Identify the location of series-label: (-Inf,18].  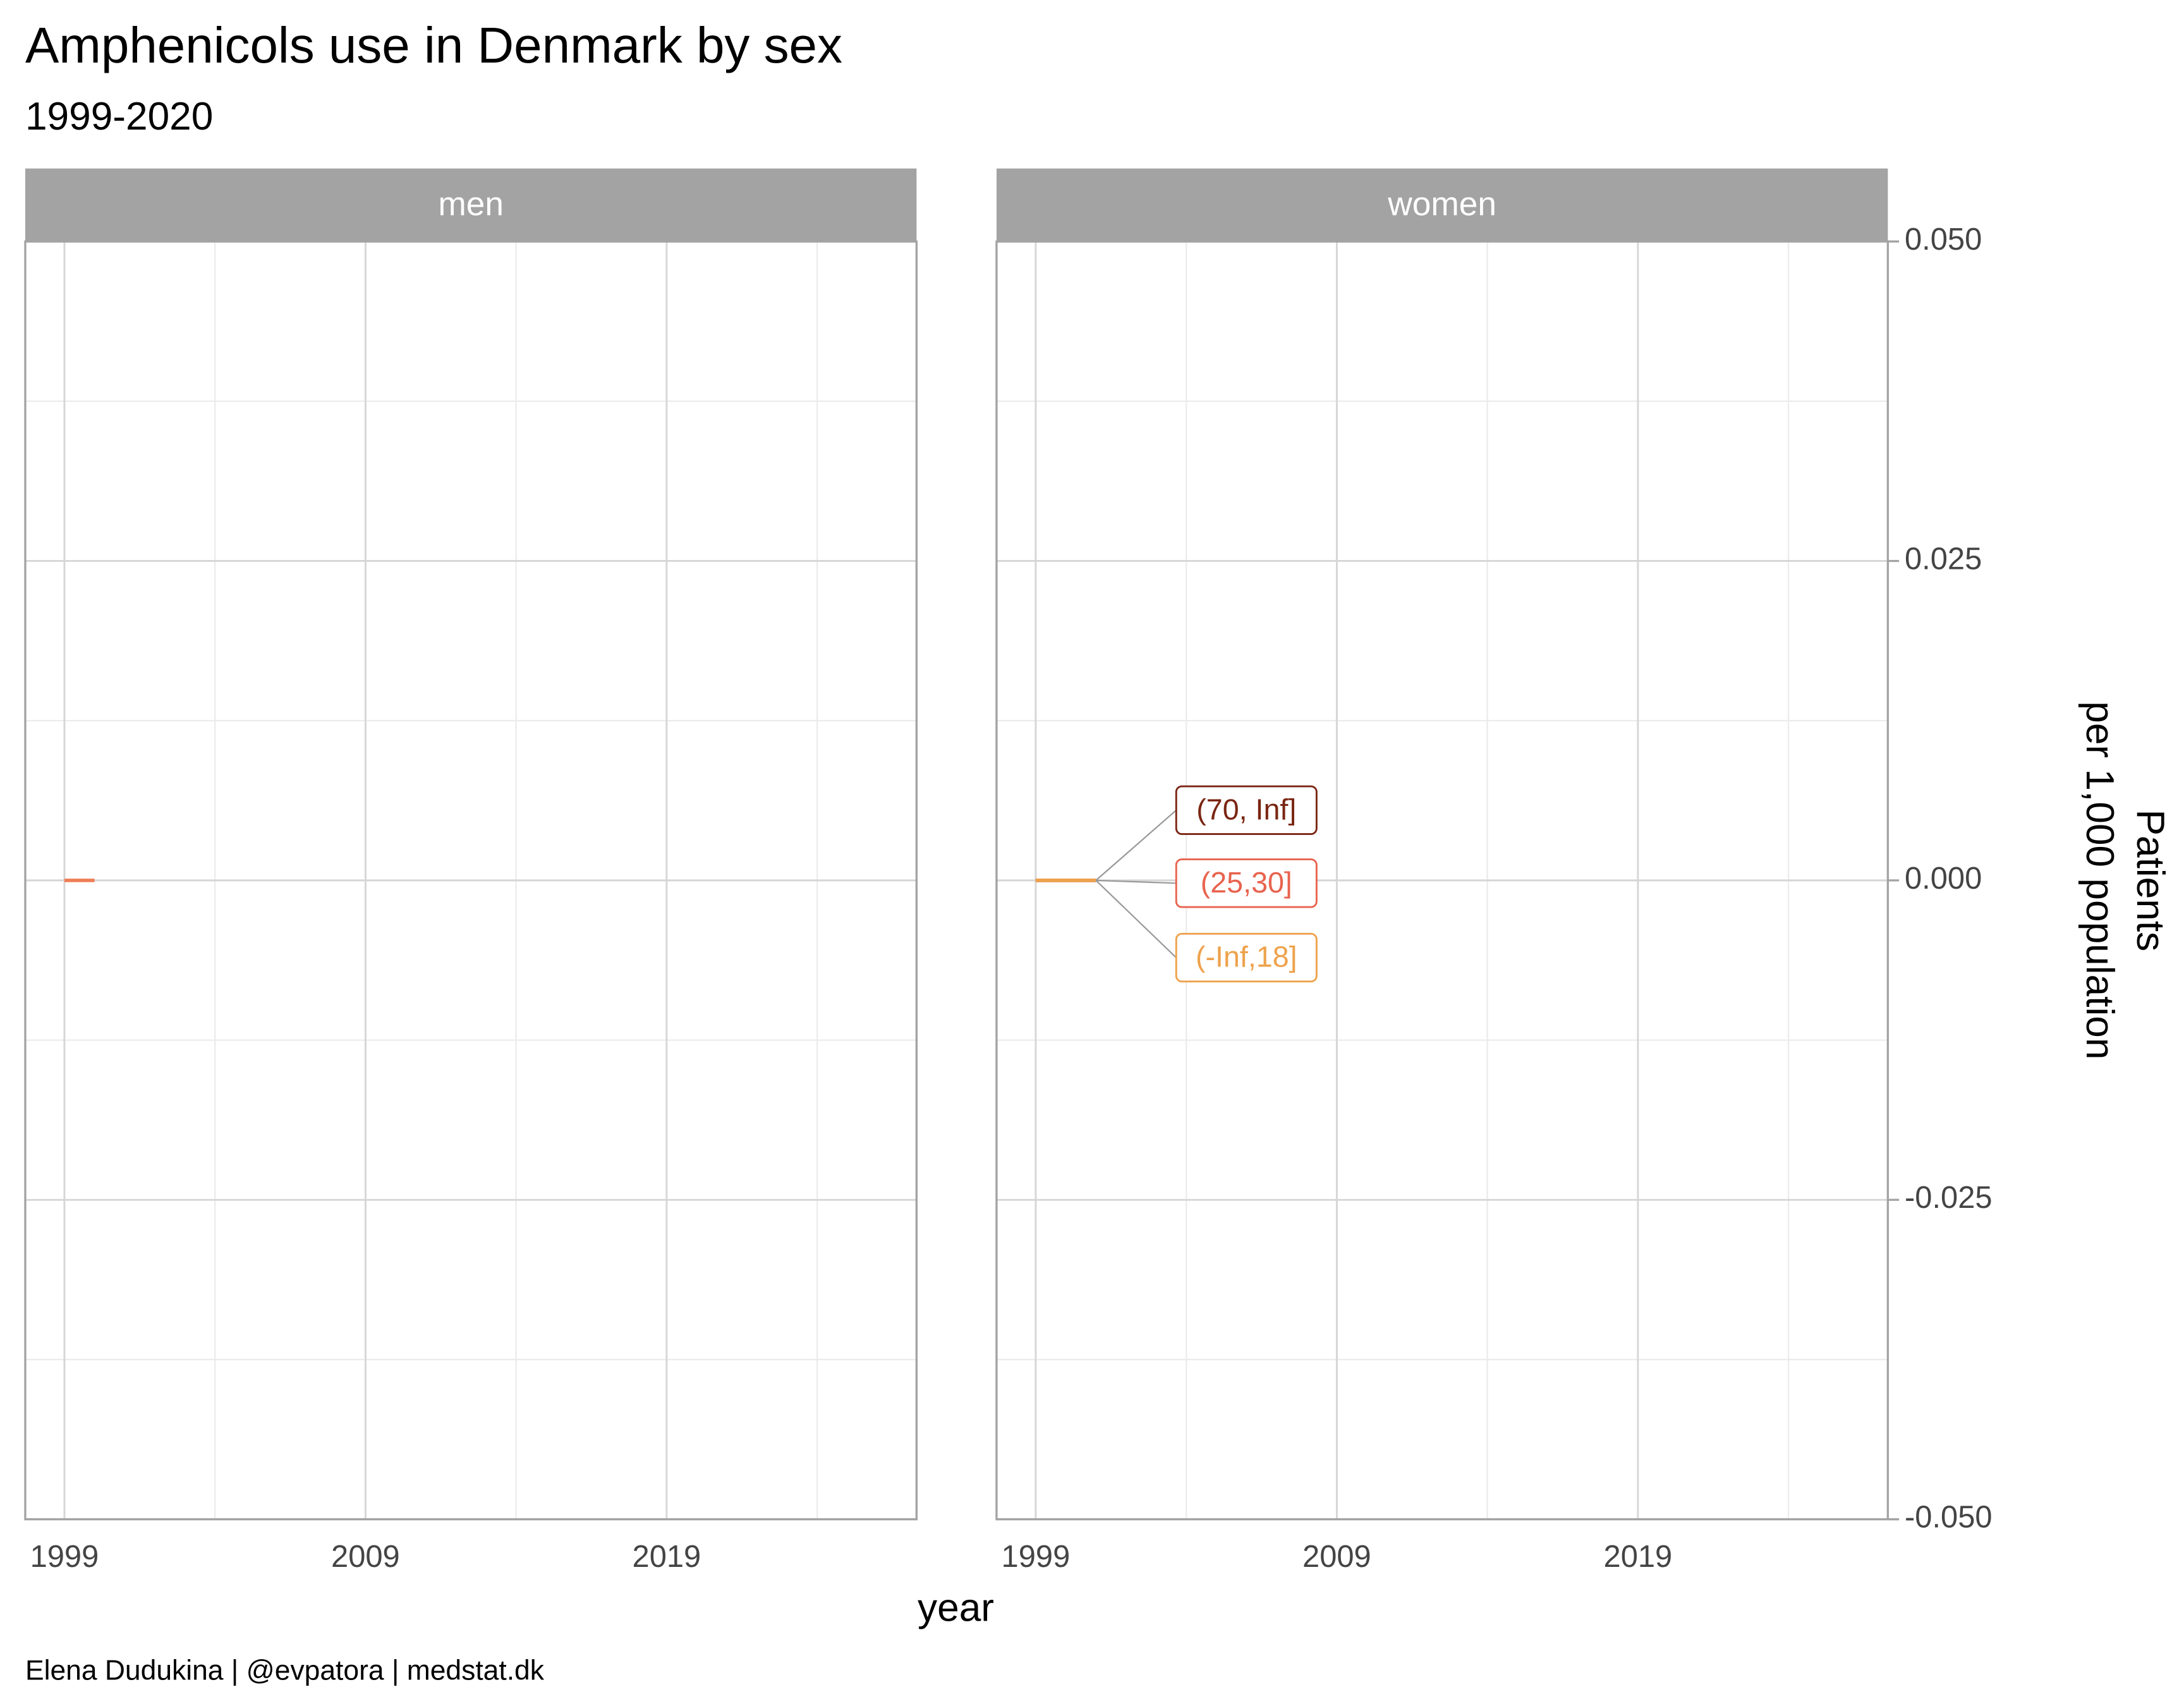
(1246, 957).